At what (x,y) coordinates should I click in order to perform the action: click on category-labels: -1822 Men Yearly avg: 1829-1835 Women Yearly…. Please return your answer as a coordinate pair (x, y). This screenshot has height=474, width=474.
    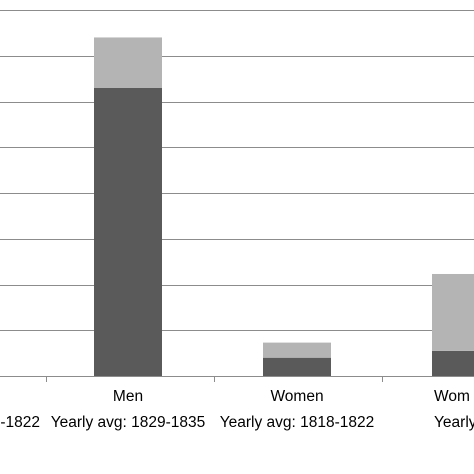
    Looking at the image, I should click on (237, 409).